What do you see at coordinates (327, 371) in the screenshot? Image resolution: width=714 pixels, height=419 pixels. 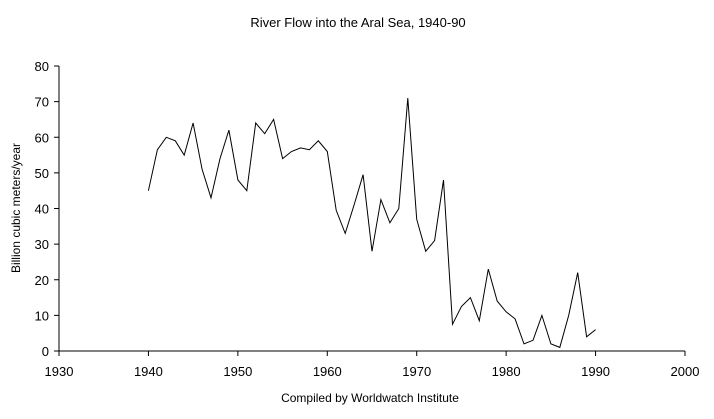 I see `x-tick-label: 1960` at bounding box center [327, 371].